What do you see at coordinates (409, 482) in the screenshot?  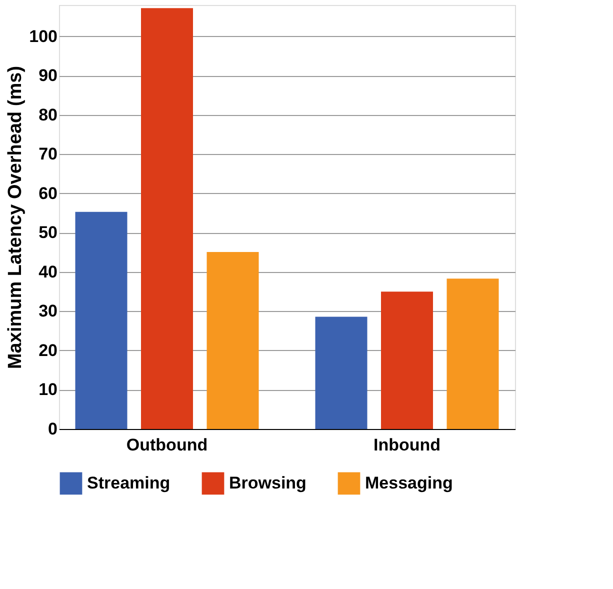 I see `legend-label: Messaging` at bounding box center [409, 482].